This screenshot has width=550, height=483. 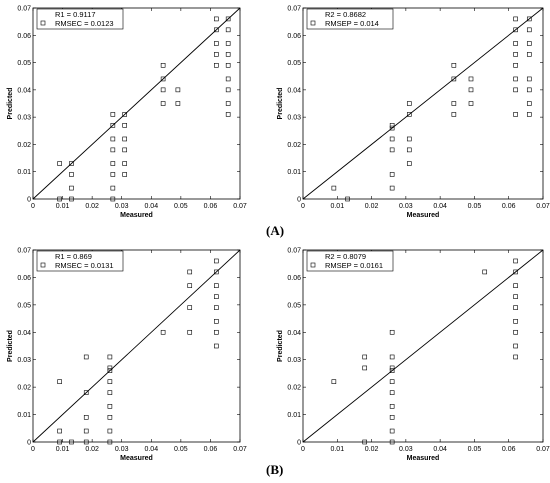 What do you see at coordinates (63, 449) in the screenshot?
I see `x-tick-label: 0.01` at bounding box center [63, 449].